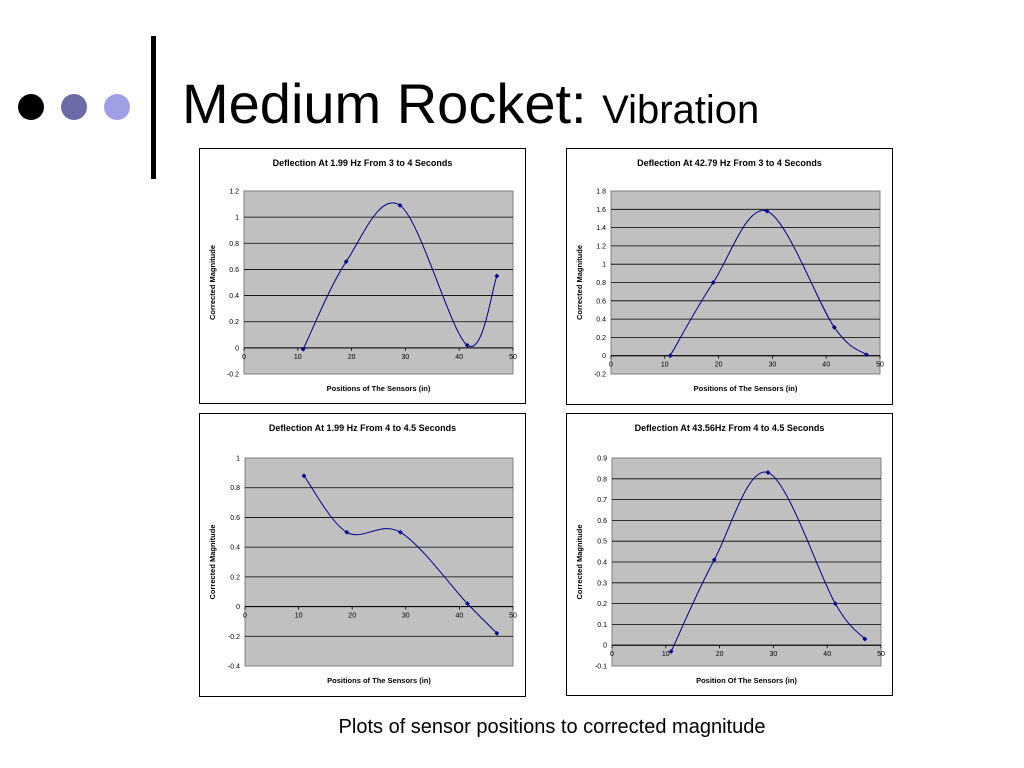 Image resolution: width=1024 pixels, height=768 pixels. I want to click on y-tick-label: 1.2, so click(234, 192).